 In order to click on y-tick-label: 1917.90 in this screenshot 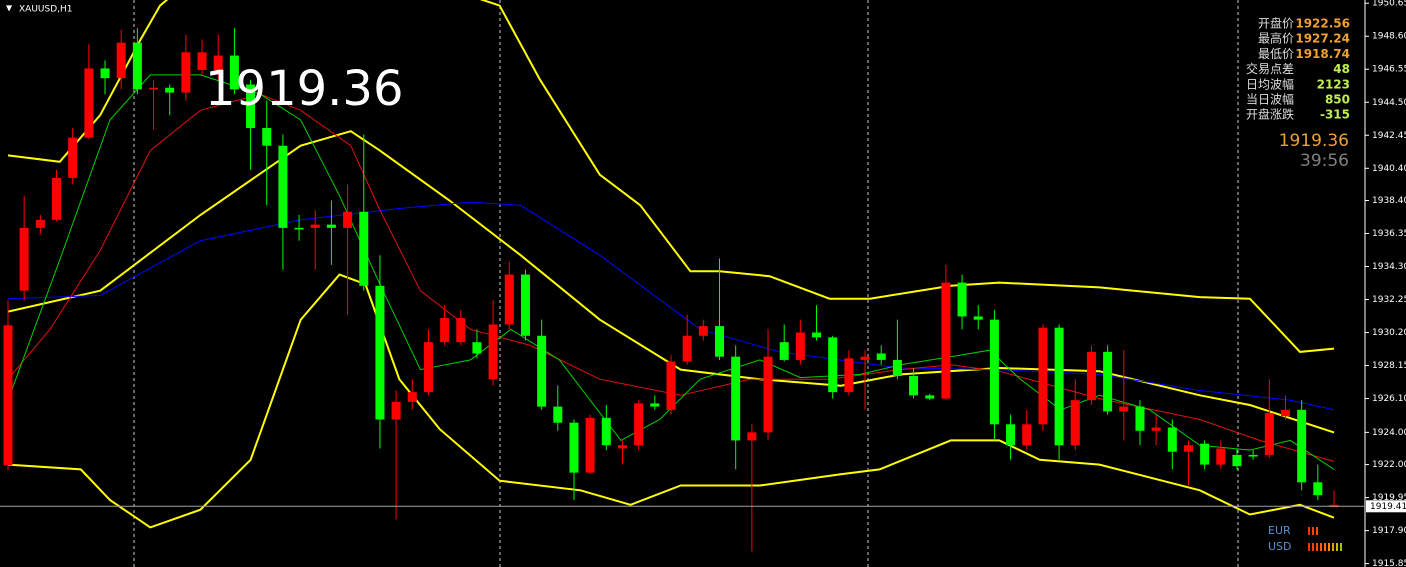, I will do `click(1389, 531)`.